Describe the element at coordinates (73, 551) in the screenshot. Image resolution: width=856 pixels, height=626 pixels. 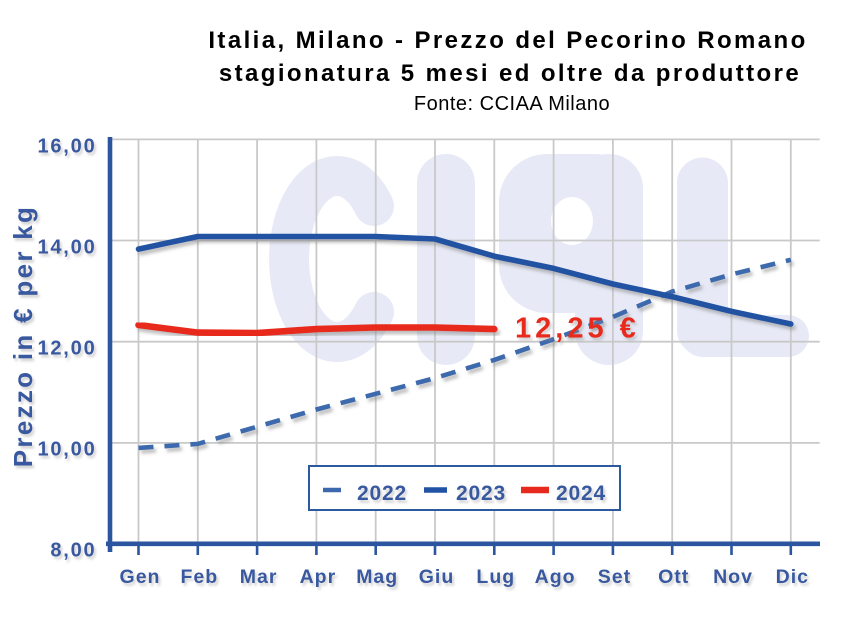
I see `svg-text: 8,00` at that location.